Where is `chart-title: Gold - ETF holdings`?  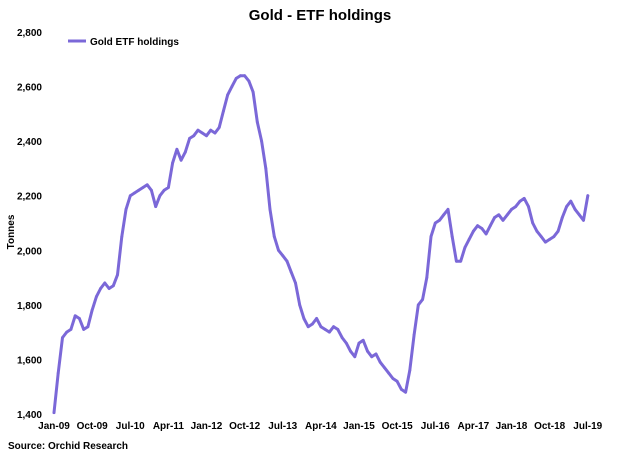 chart-title: Gold - ETF holdings is located at coordinates (320, 15).